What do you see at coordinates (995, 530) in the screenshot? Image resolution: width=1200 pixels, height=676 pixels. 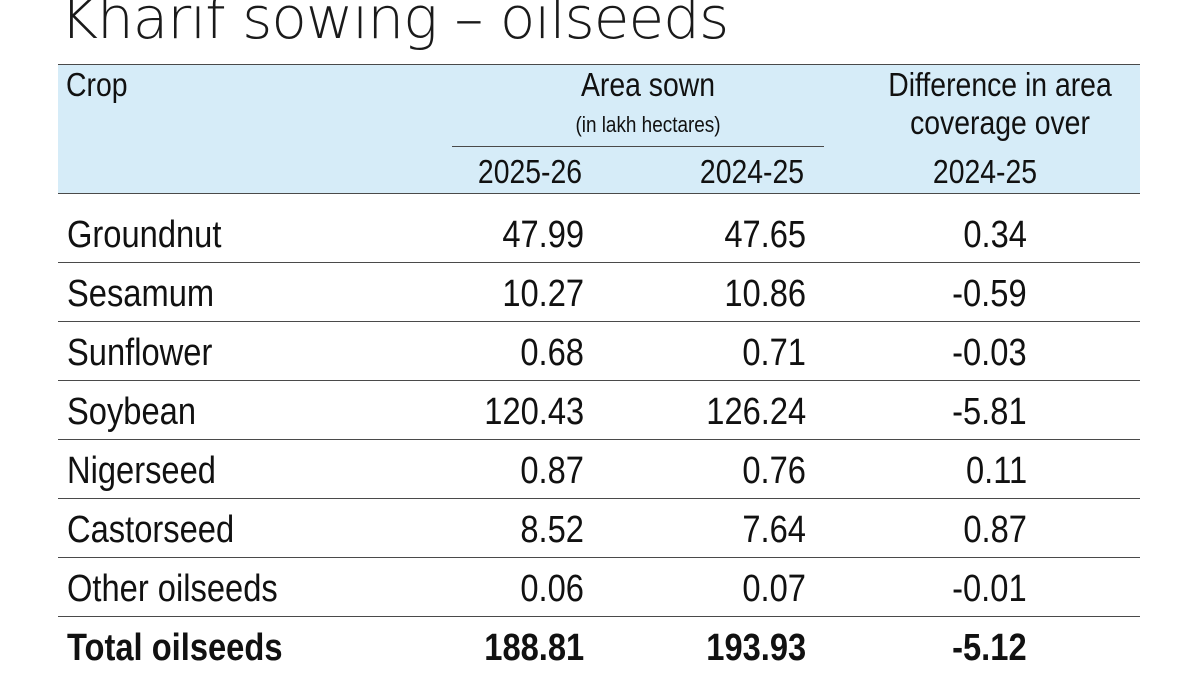 I see `area-difference: 0.87` at bounding box center [995, 530].